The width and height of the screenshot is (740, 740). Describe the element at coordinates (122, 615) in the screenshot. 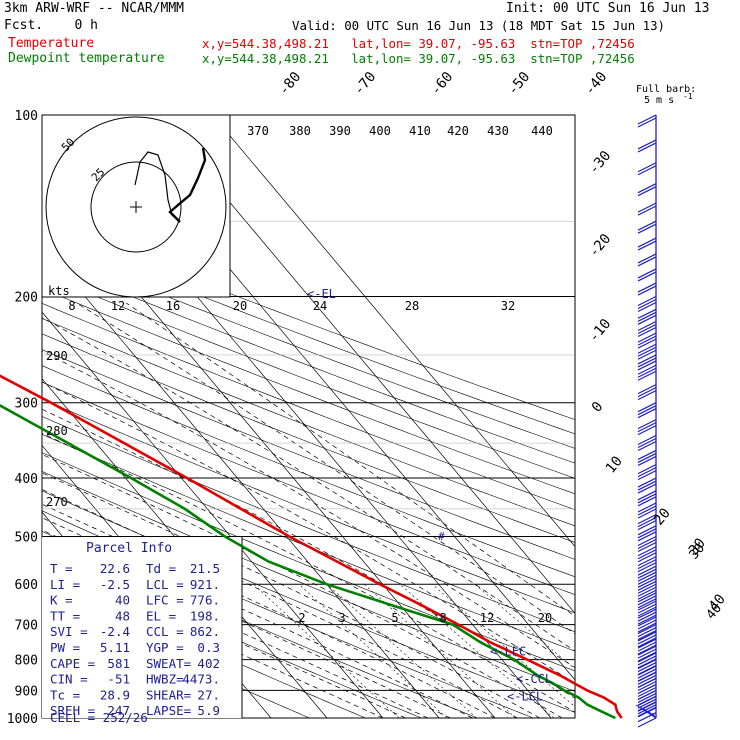

I see `info-value: 48` at that location.